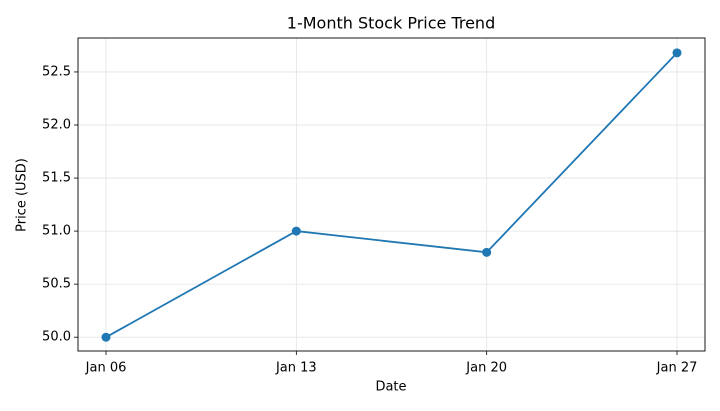 This screenshot has height=411, width=720. Describe the element at coordinates (56, 71) in the screenshot. I see `y-tick-label: 52.5` at that location.